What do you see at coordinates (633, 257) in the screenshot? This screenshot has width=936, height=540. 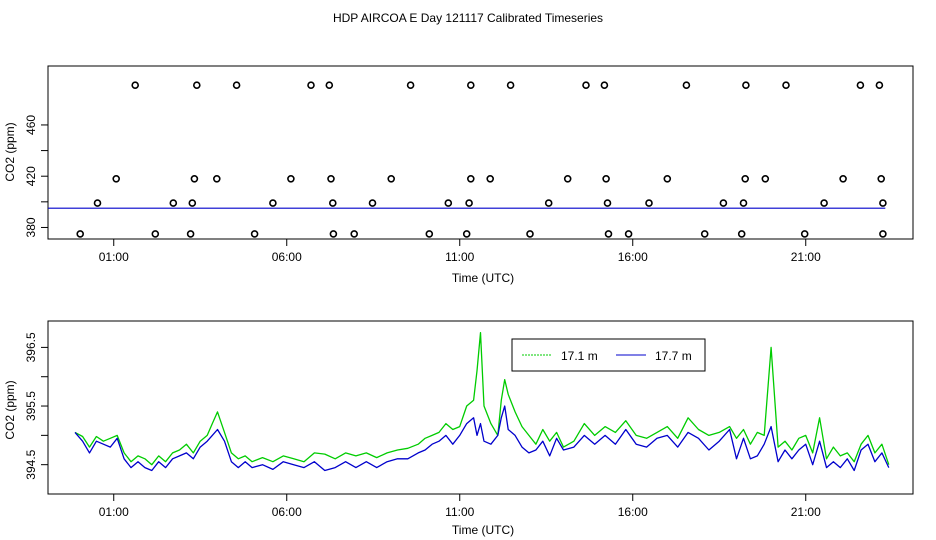 I see `top-x-tick-label: 16:00` at bounding box center [633, 257].